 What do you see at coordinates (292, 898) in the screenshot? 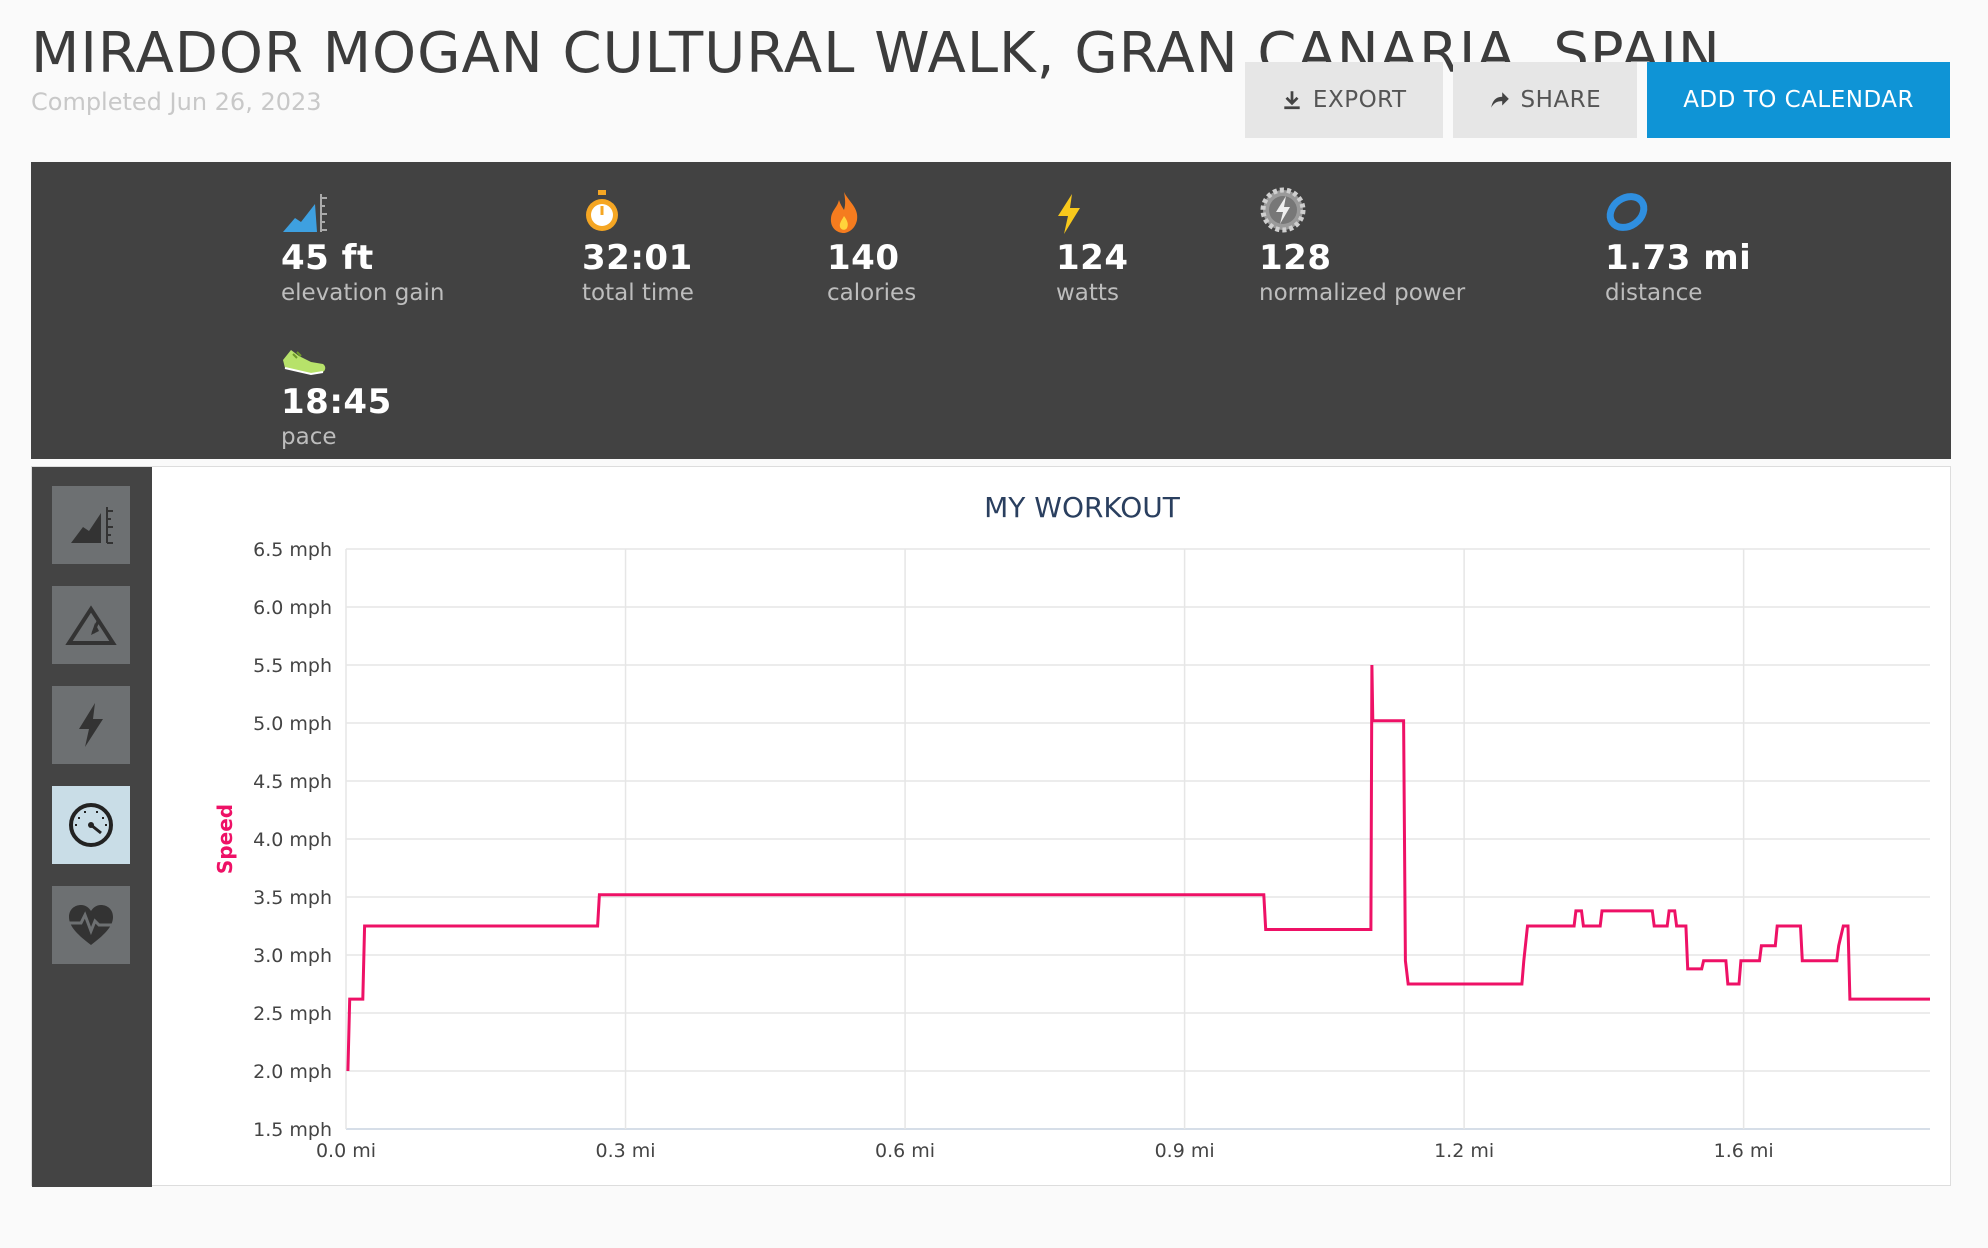
I see `y-tick-label: 3.5 mph` at bounding box center [292, 898].